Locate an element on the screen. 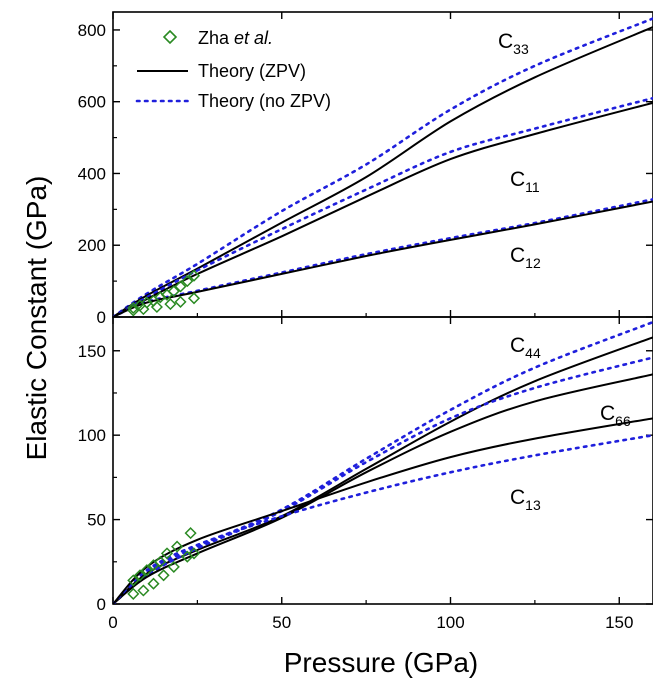 The height and width of the screenshot is (679, 653). top-y-tick-label: 600 is located at coordinates (92, 102).